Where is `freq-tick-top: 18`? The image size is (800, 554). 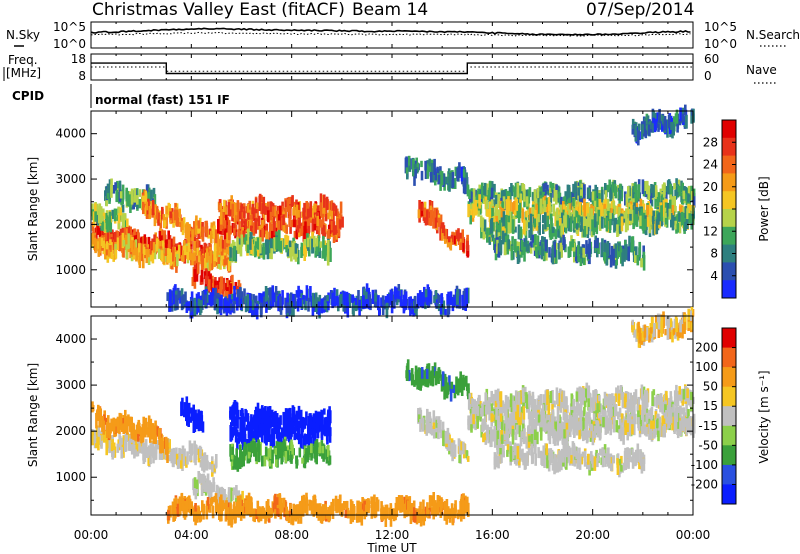 freq-tick-top: 18 is located at coordinates (78, 59).